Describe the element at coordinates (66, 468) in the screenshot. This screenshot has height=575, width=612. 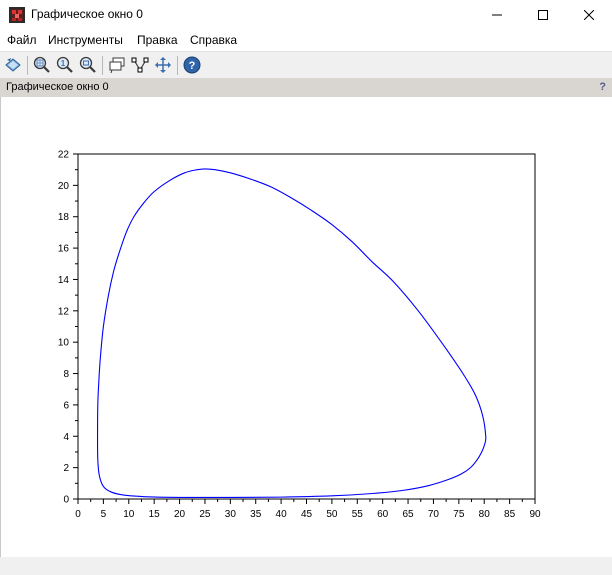
I see `y-tick-label: 2` at that location.